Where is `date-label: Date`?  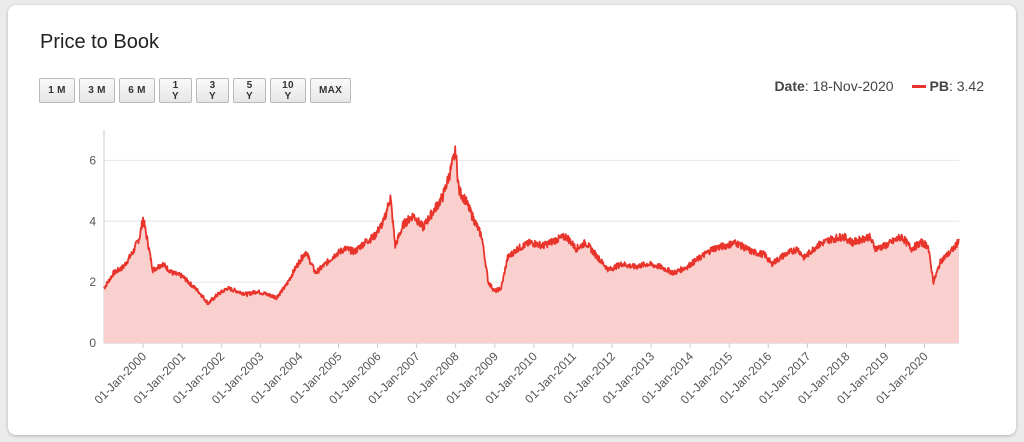
date-label: Date is located at coordinates (789, 86).